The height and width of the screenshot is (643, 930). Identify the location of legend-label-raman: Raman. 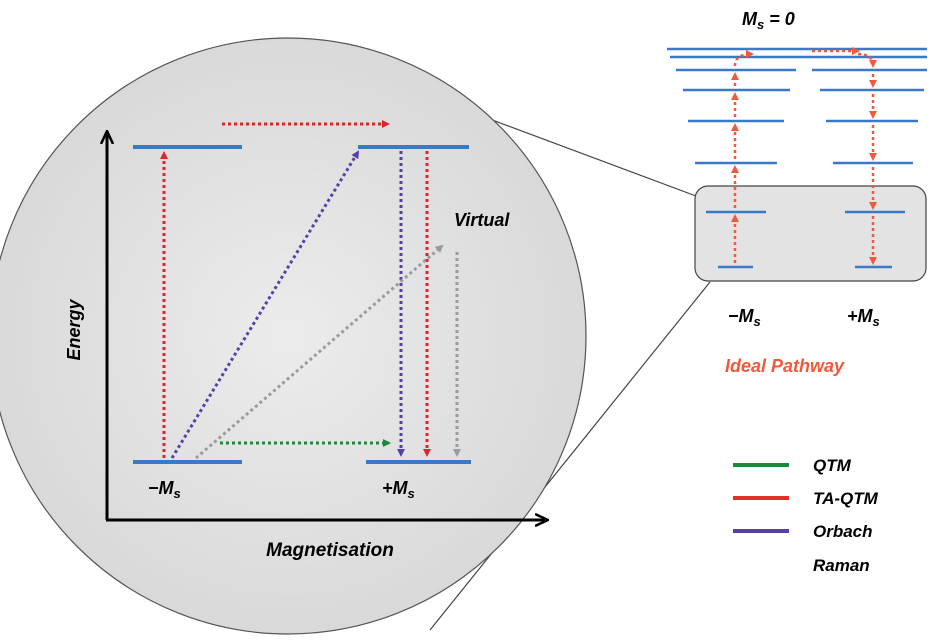
(841, 565).